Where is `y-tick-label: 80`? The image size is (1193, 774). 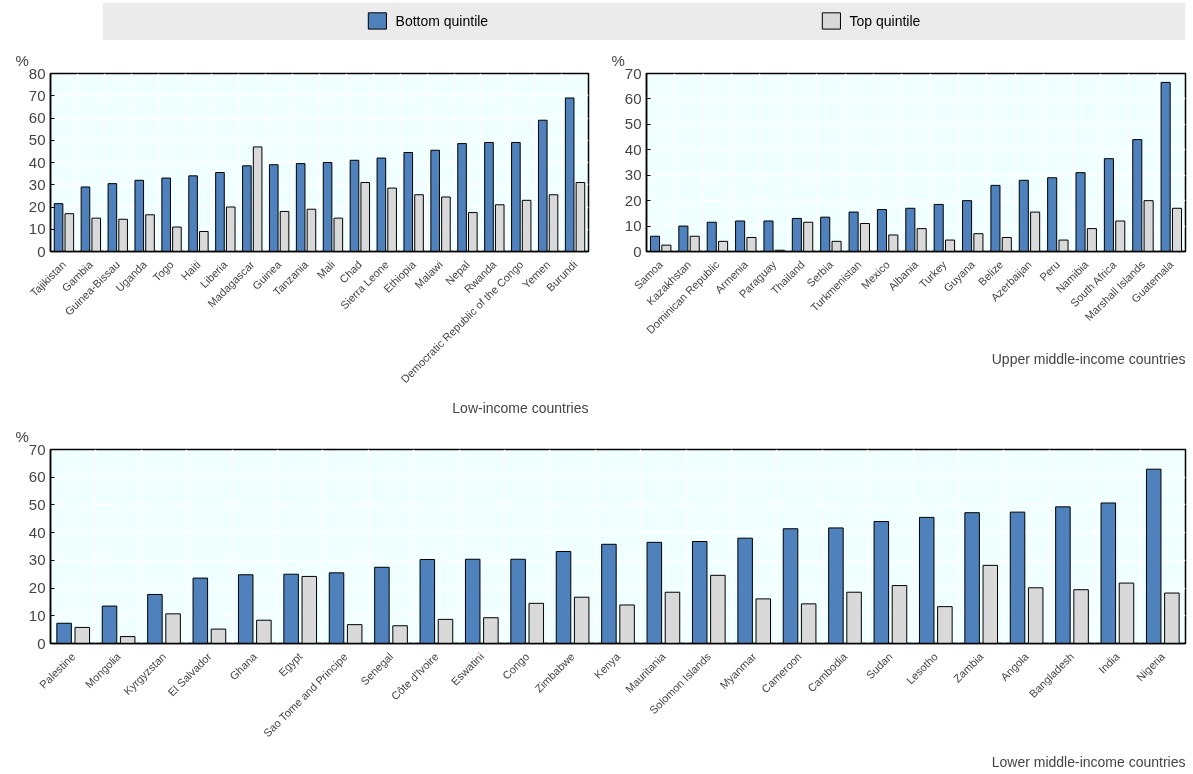
y-tick-label: 80 is located at coordinates (37, 73).